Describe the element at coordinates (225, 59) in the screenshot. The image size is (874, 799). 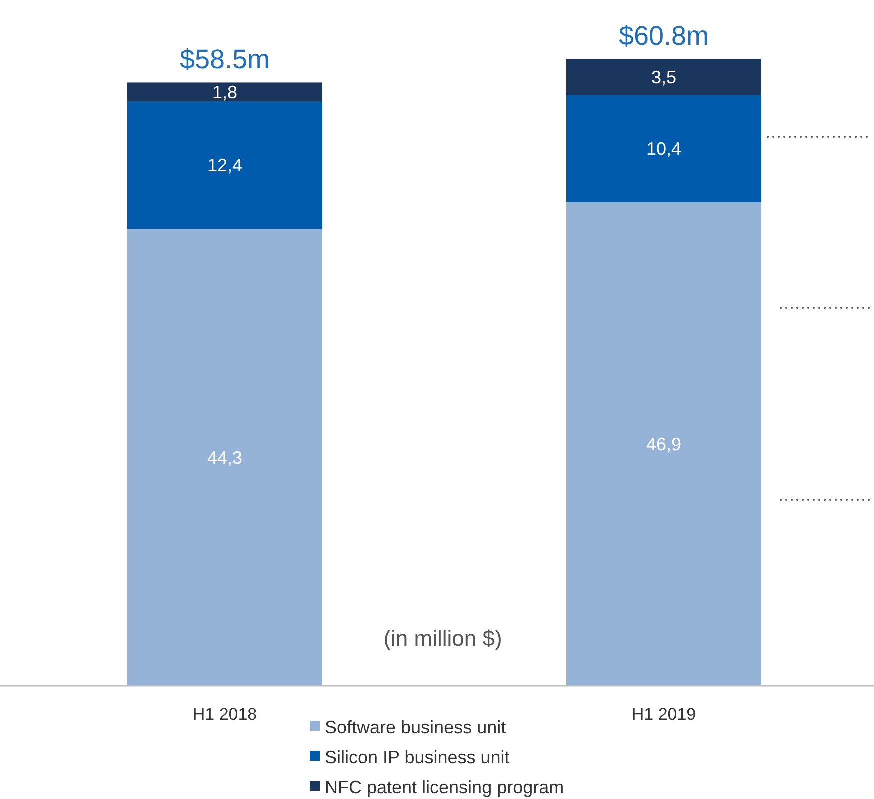
I see `total-label: $58.5m` at that location.